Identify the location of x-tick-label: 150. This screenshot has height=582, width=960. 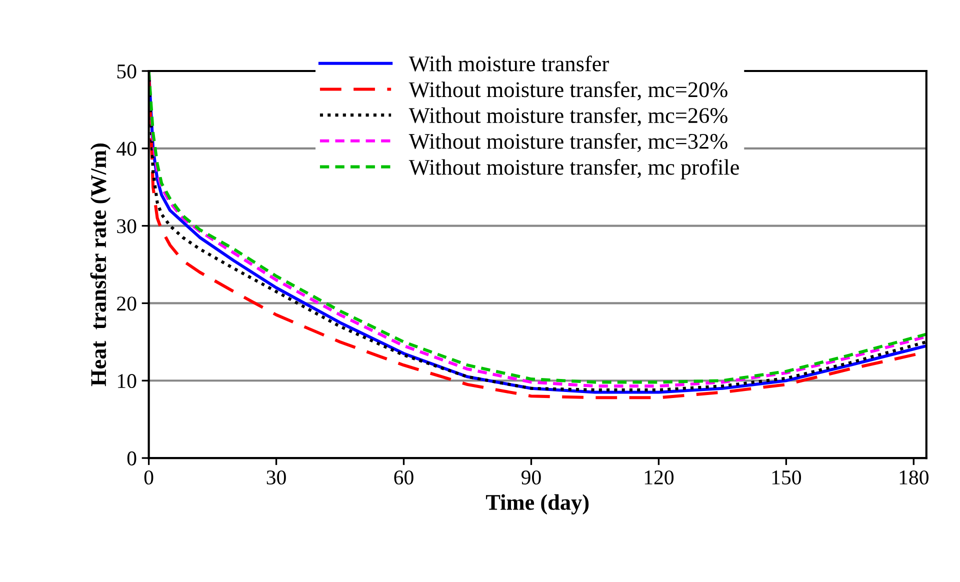
(787, 477).